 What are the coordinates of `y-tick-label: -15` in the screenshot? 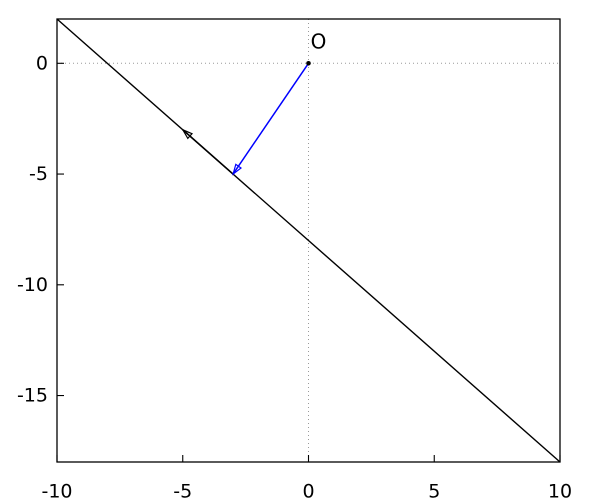 It's located at (32, 396).